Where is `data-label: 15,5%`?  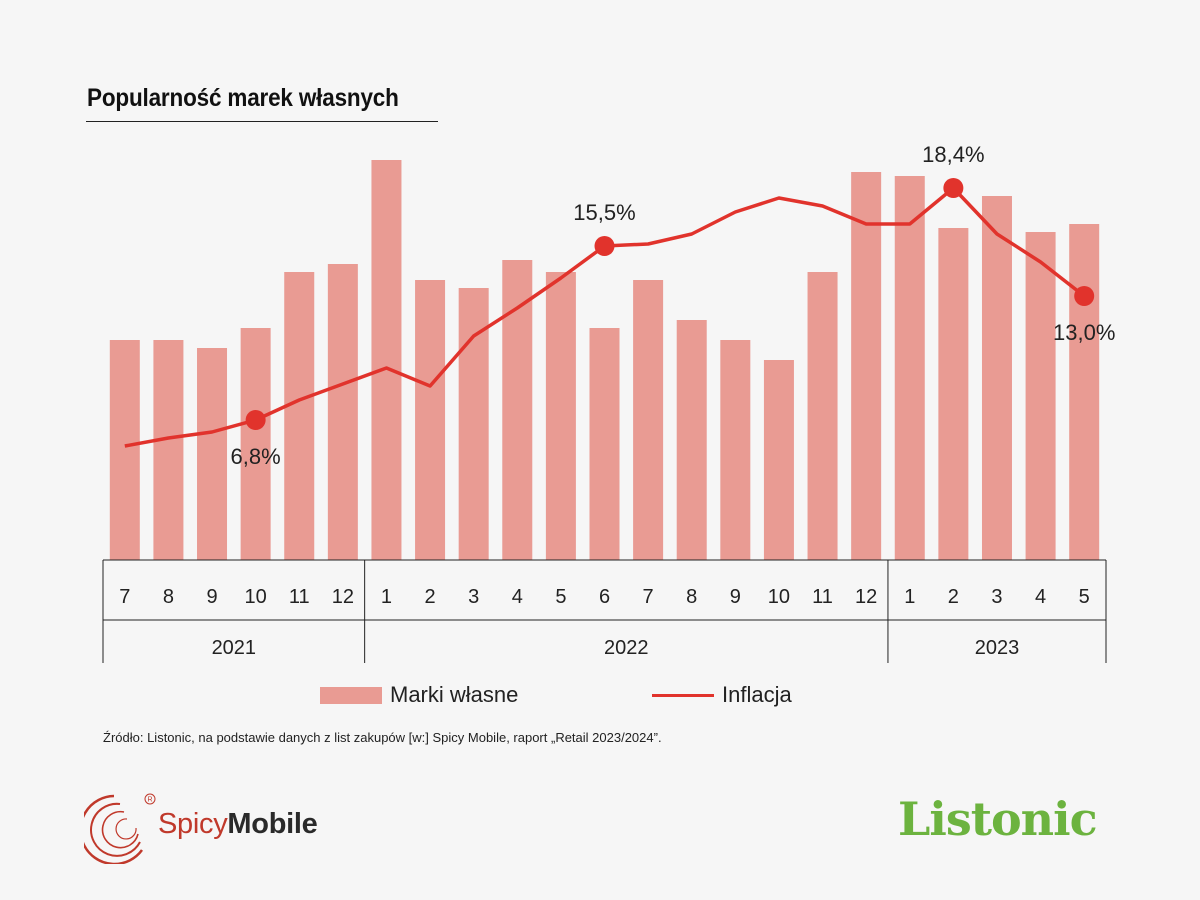
data-label: 15,5% is located at coordinates (604, 212).